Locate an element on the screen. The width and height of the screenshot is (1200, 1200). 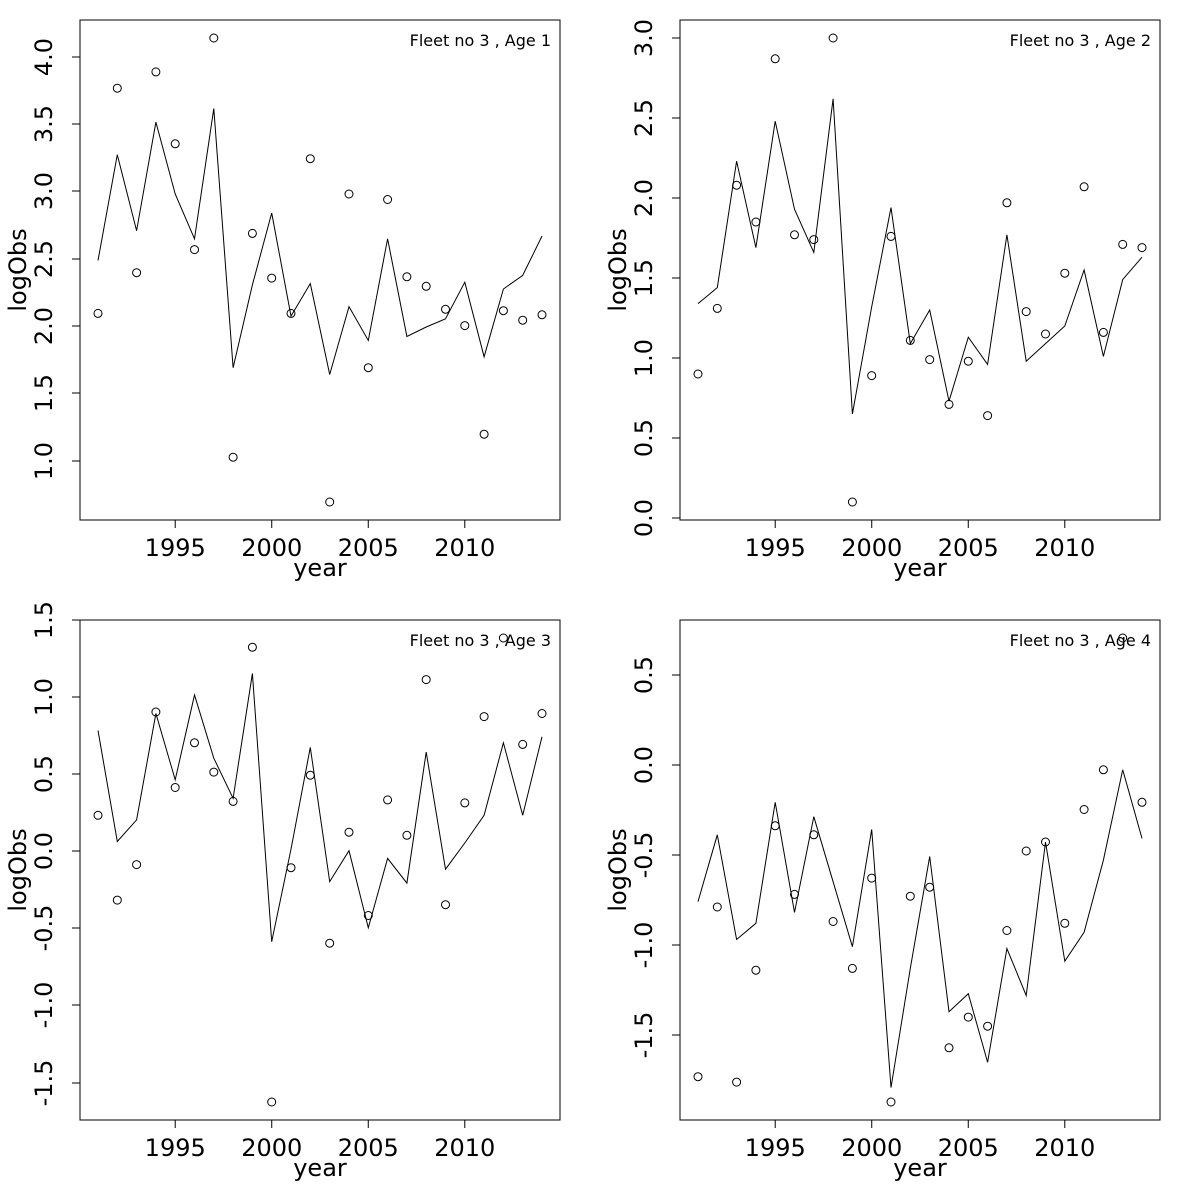
panel-title: Fleet no 3 , Age 1 is located at coordinates (480, 40).